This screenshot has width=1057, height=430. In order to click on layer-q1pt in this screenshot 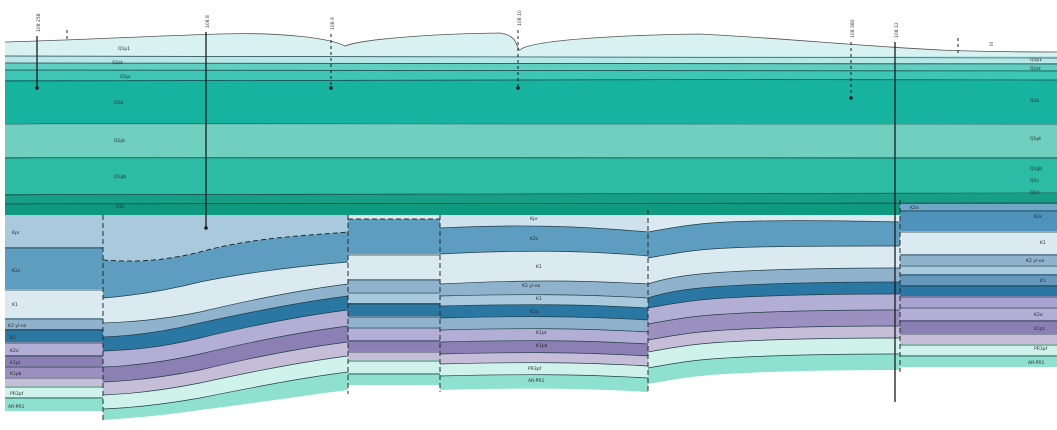, I will do `click(531, 140)`.